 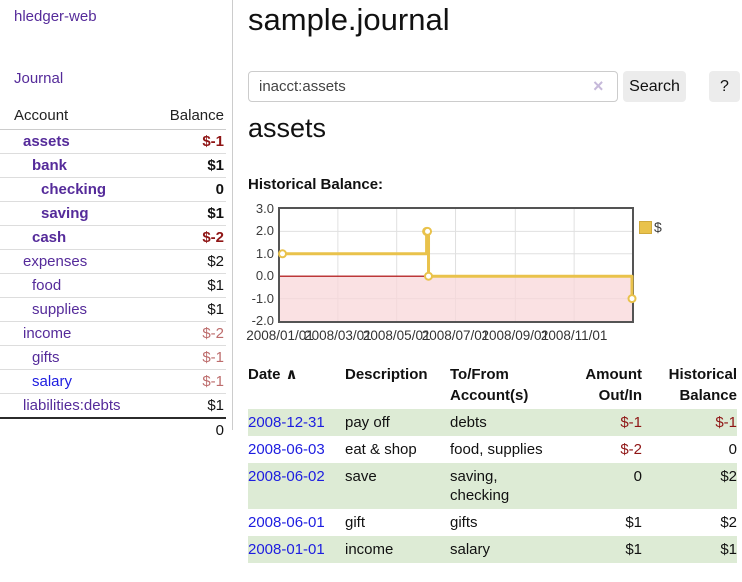 I want to click on chart-title: Historical Balance:, so click(x=316, y=184).